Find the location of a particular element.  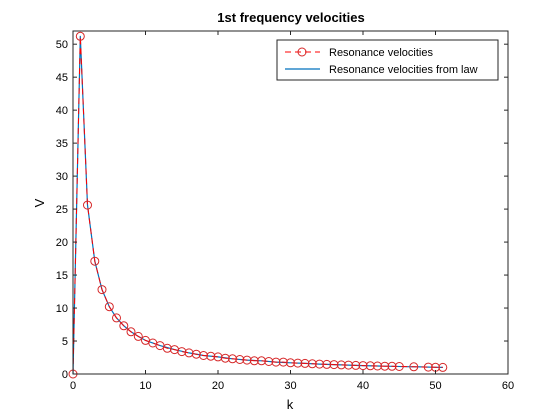

x-tick-label: 10 is located at coordinates (145, 386).